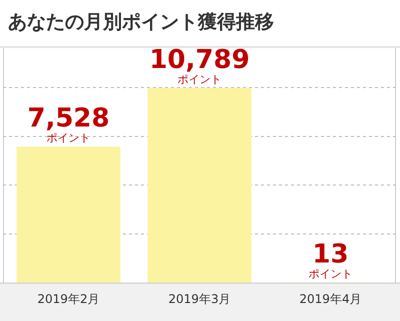 The width and height of the screenshot is (400, 321). What do you see at coordinates (330, 299) in the screenshot?
I see `x-tick-label: 2019年4月` at bounding box center [330, 299].